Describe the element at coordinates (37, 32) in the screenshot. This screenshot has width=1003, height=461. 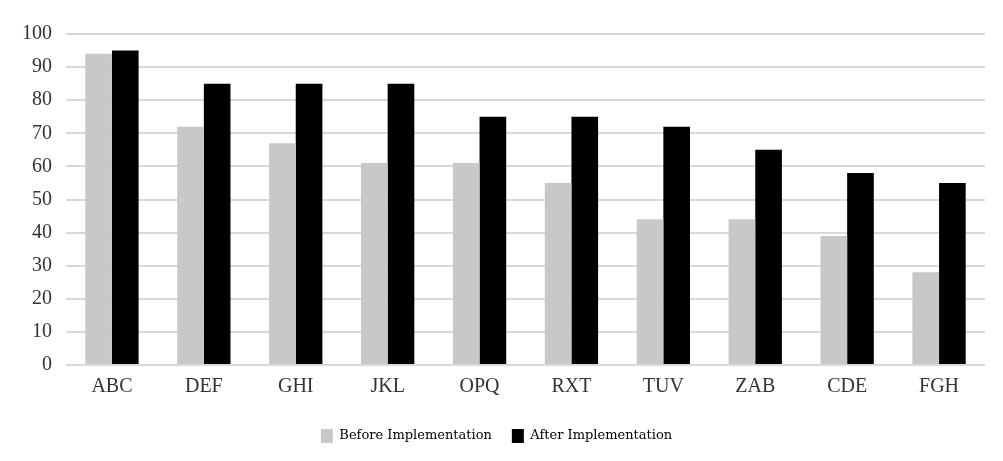
I see `y-tick-label: 100` at that location.